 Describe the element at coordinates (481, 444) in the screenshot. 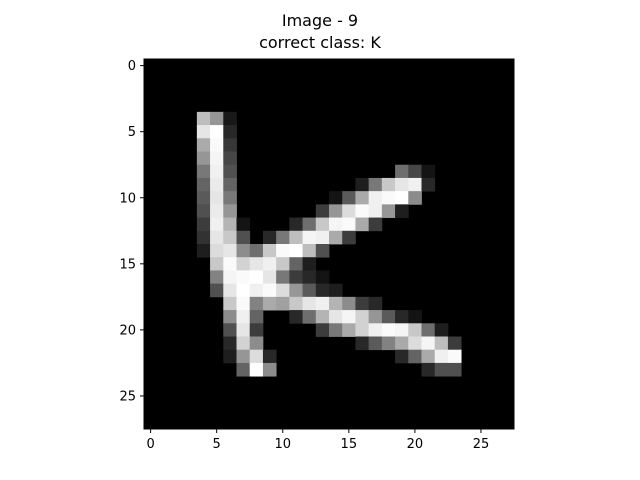

I see `x-tick-label: 25` at that location.